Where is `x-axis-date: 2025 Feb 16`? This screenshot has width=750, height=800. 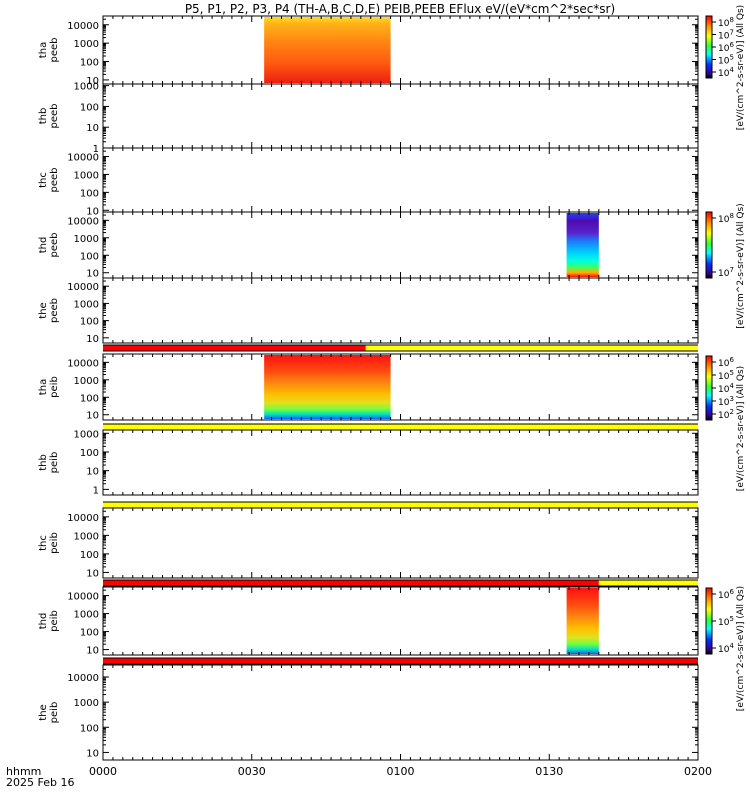
x-axis-date: 2025 Feb 16 is located at coordinates (40, 782).